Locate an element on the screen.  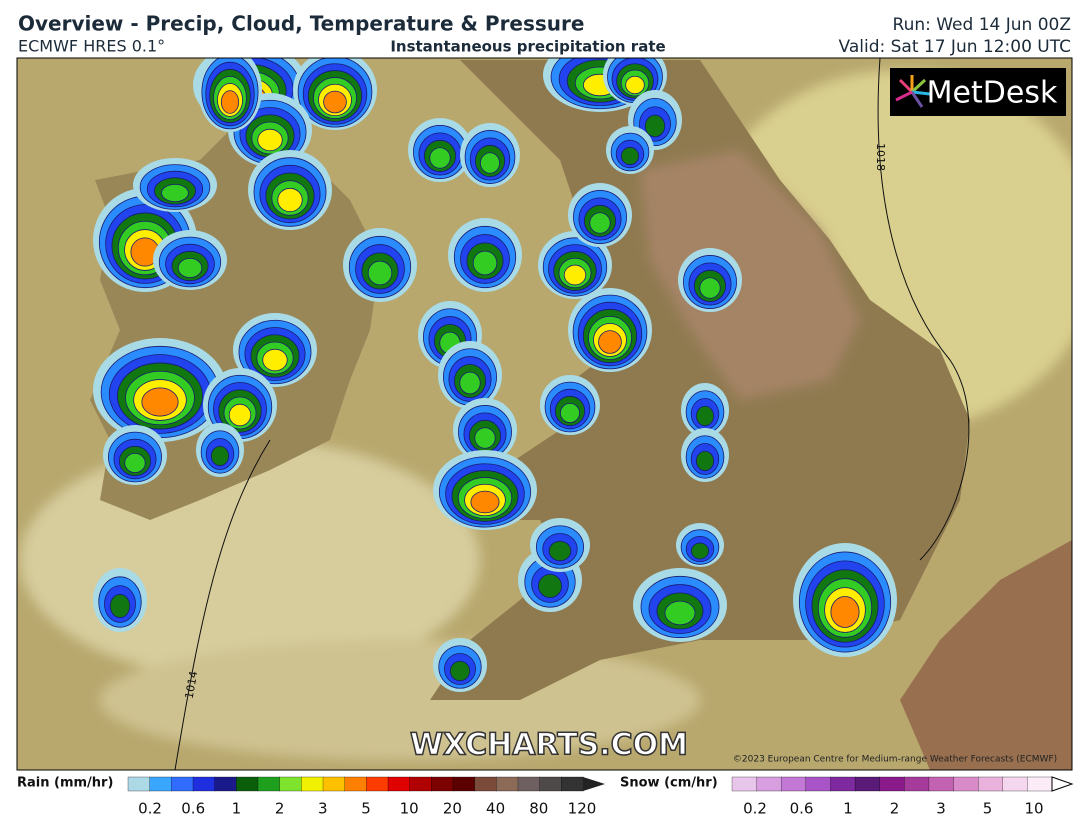
legend: 0.2 0.6 1 2 3 5 10 20 40 80 120 0.2 0.6 1 2 3 5 10 is located at coordinates (600, 797).